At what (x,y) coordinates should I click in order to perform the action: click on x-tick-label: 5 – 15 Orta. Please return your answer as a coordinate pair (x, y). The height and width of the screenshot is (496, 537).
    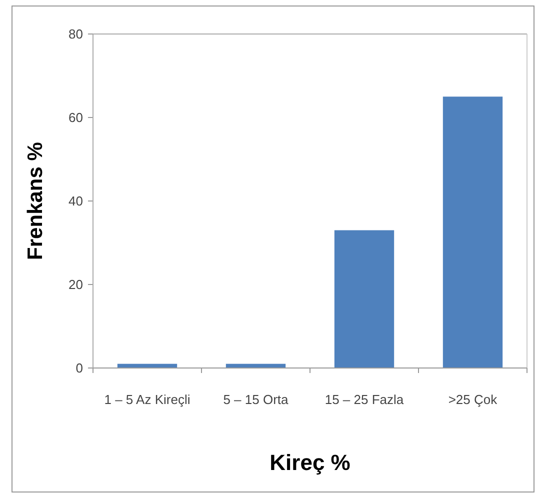
    Looking at the image, I should click on (256, 399).